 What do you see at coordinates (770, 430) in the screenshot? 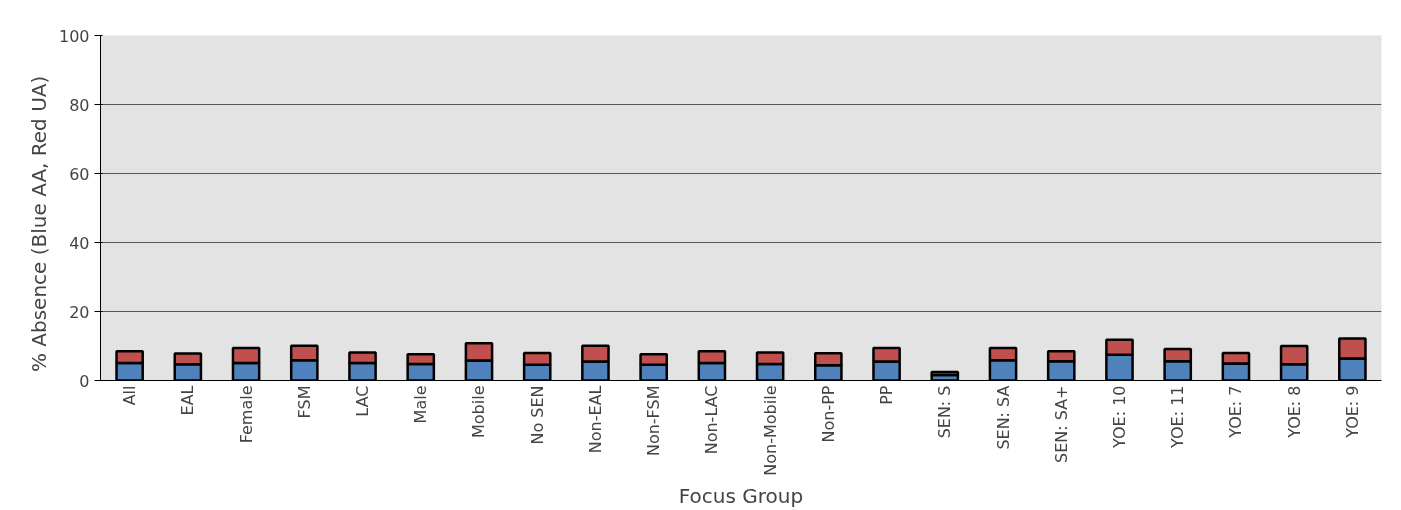
I see `x-tick-label: Non-Mobile` at bounding box center [770, 430].